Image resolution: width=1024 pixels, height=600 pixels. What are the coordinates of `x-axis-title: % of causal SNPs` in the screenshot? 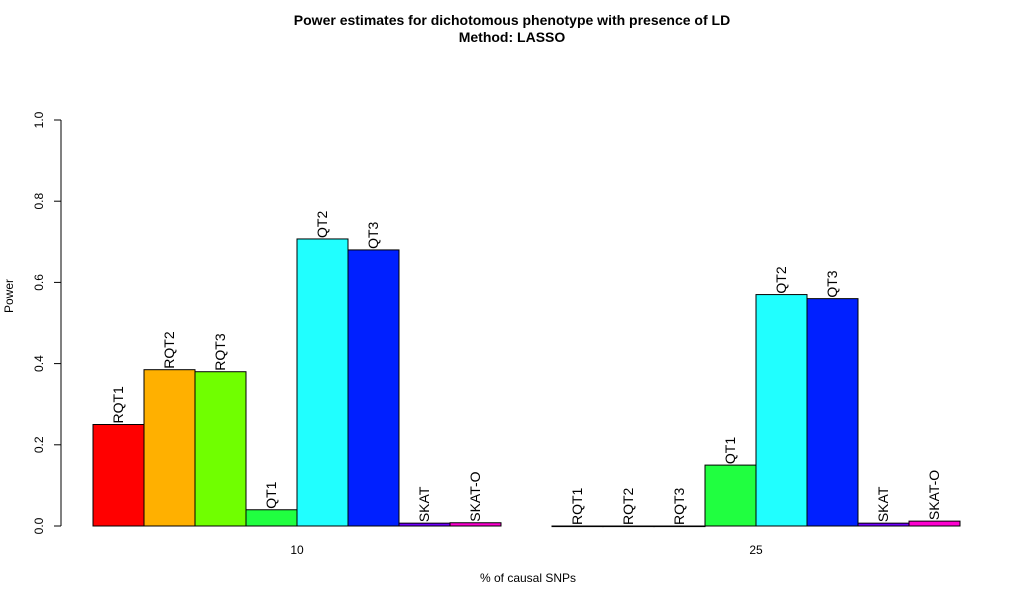 It's located at (528, 578).